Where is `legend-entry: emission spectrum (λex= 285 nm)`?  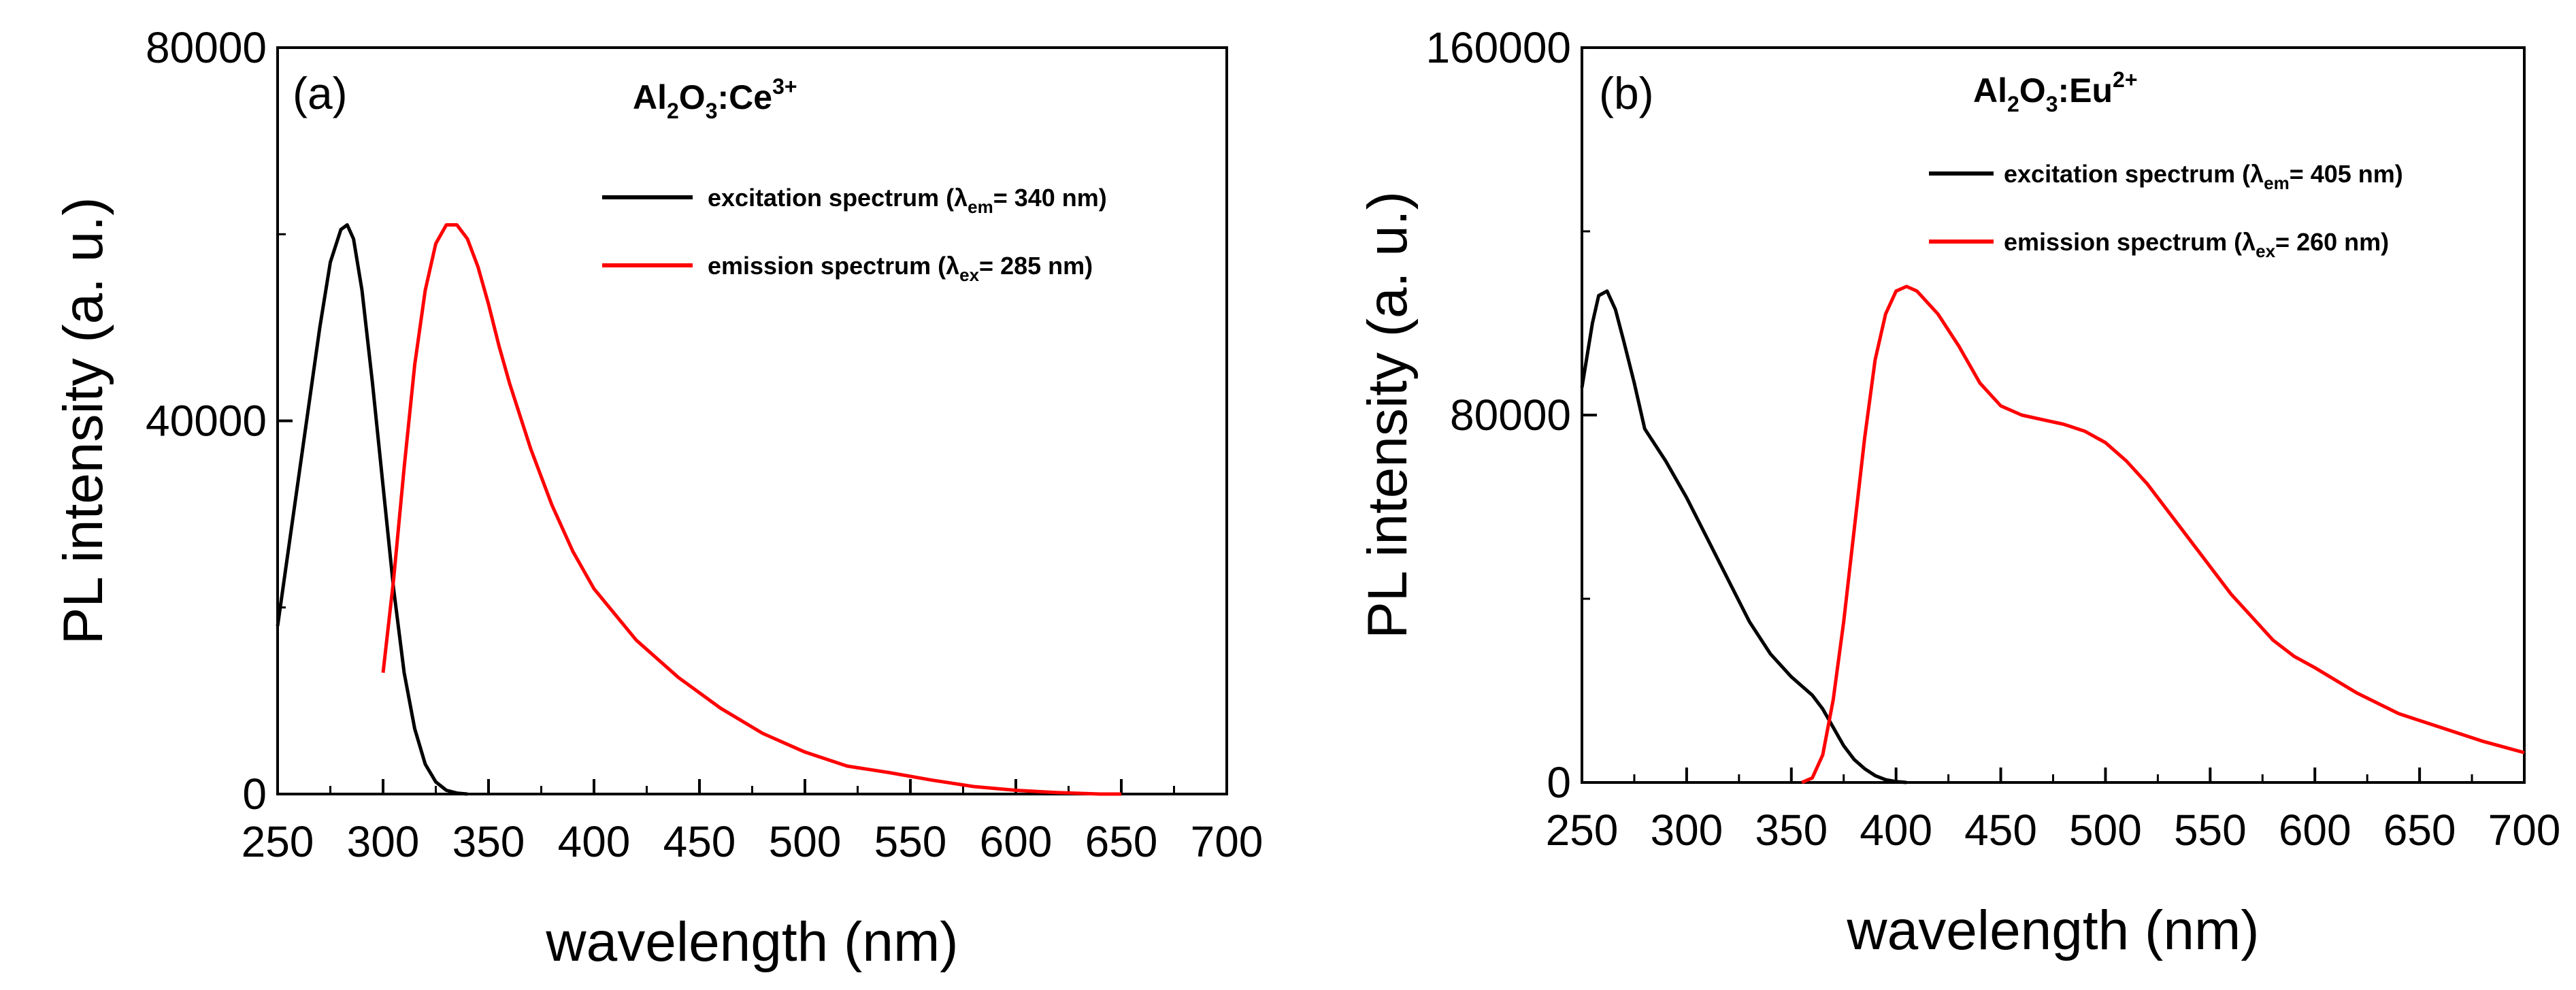
legend-entry: emission spectrum (λex= 285 nm) is located at coordinates (901, 268).